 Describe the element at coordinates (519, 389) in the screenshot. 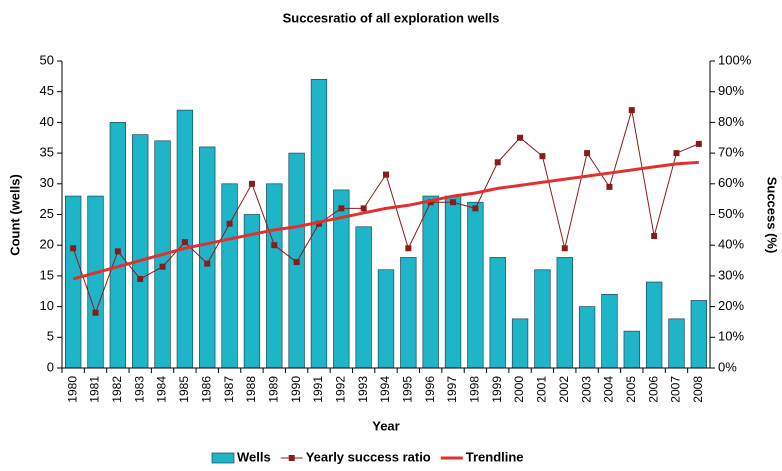

I see `x-tick-label: 2000` at that location.